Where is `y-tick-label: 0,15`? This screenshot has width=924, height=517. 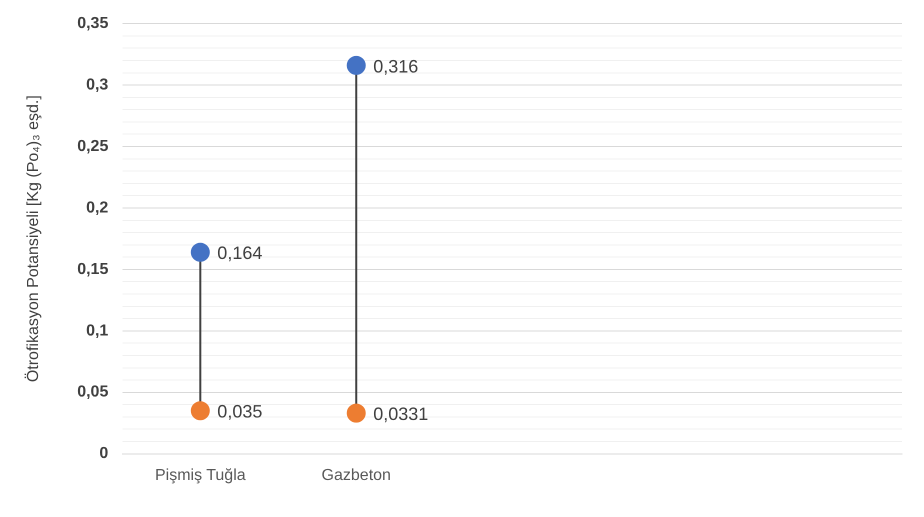 y-tick-label: 0,15 is located at coordinates (92, 269).